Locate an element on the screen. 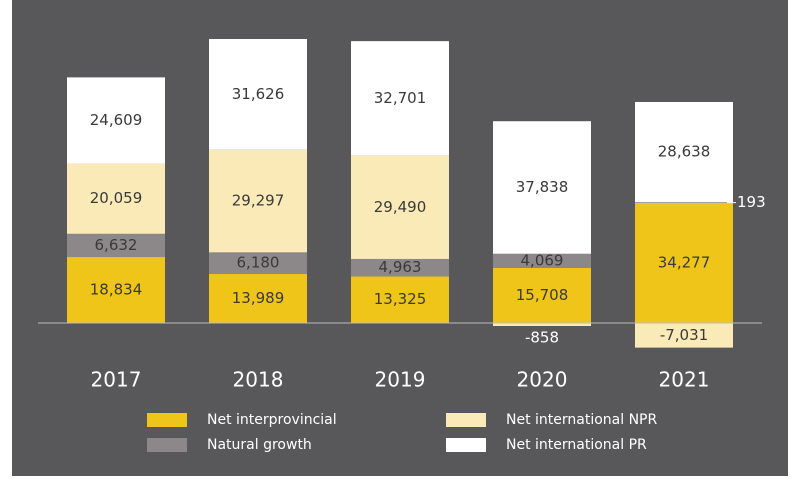  value-label: 24,609 is located at coordinates (116, 120).